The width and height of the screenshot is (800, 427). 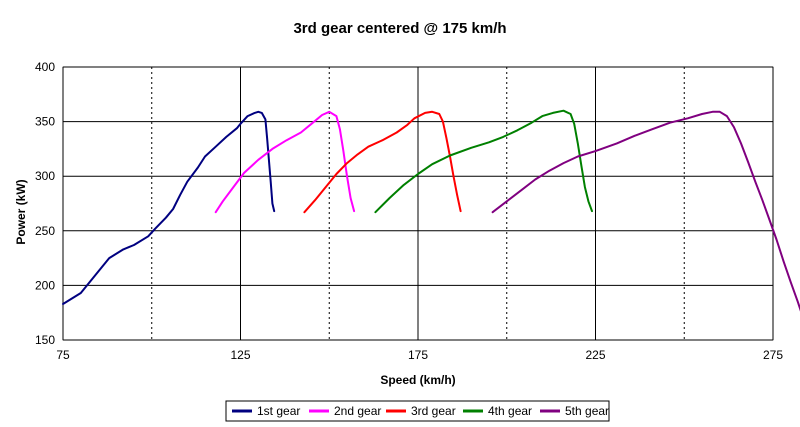 I want to click on y-tick-labels: 150 200 250 300 350 400, so click(x=45, y=203).